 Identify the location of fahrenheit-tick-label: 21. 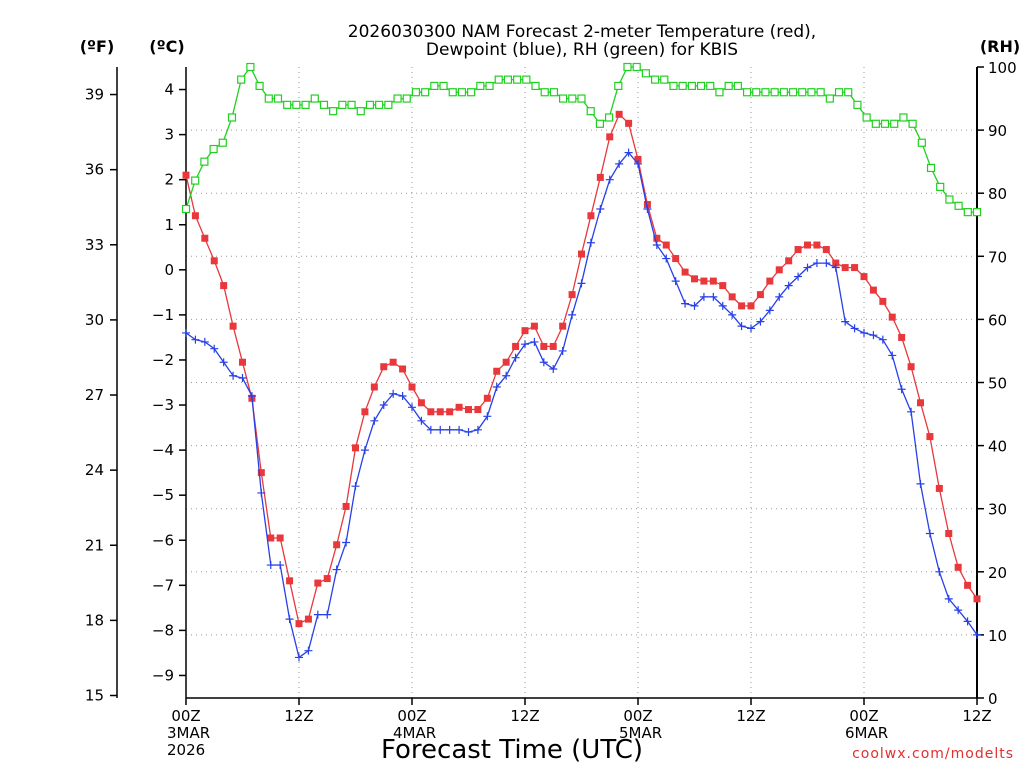
(94, 545).